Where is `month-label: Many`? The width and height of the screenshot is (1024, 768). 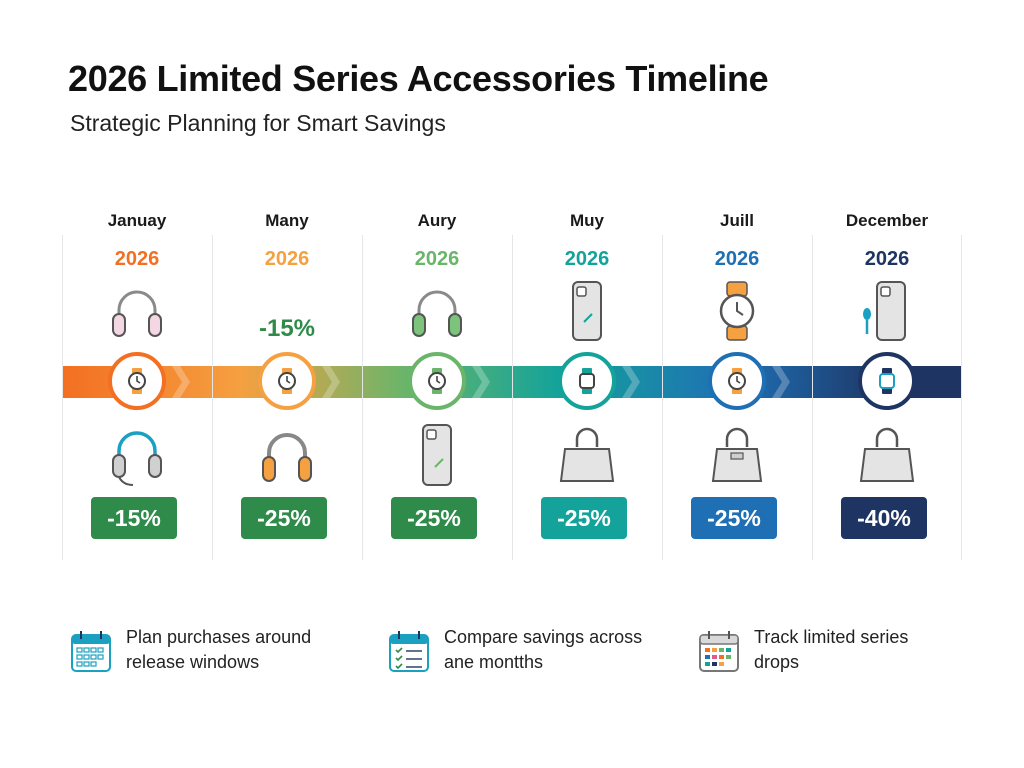 month-label: Many is located at coordinates (287, 220).